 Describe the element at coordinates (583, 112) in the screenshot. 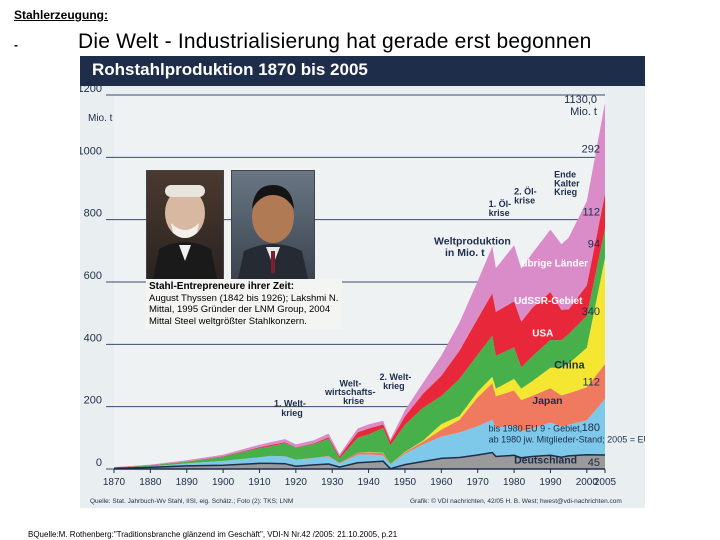

I see `total-unit-label: Mio. t` at that location.